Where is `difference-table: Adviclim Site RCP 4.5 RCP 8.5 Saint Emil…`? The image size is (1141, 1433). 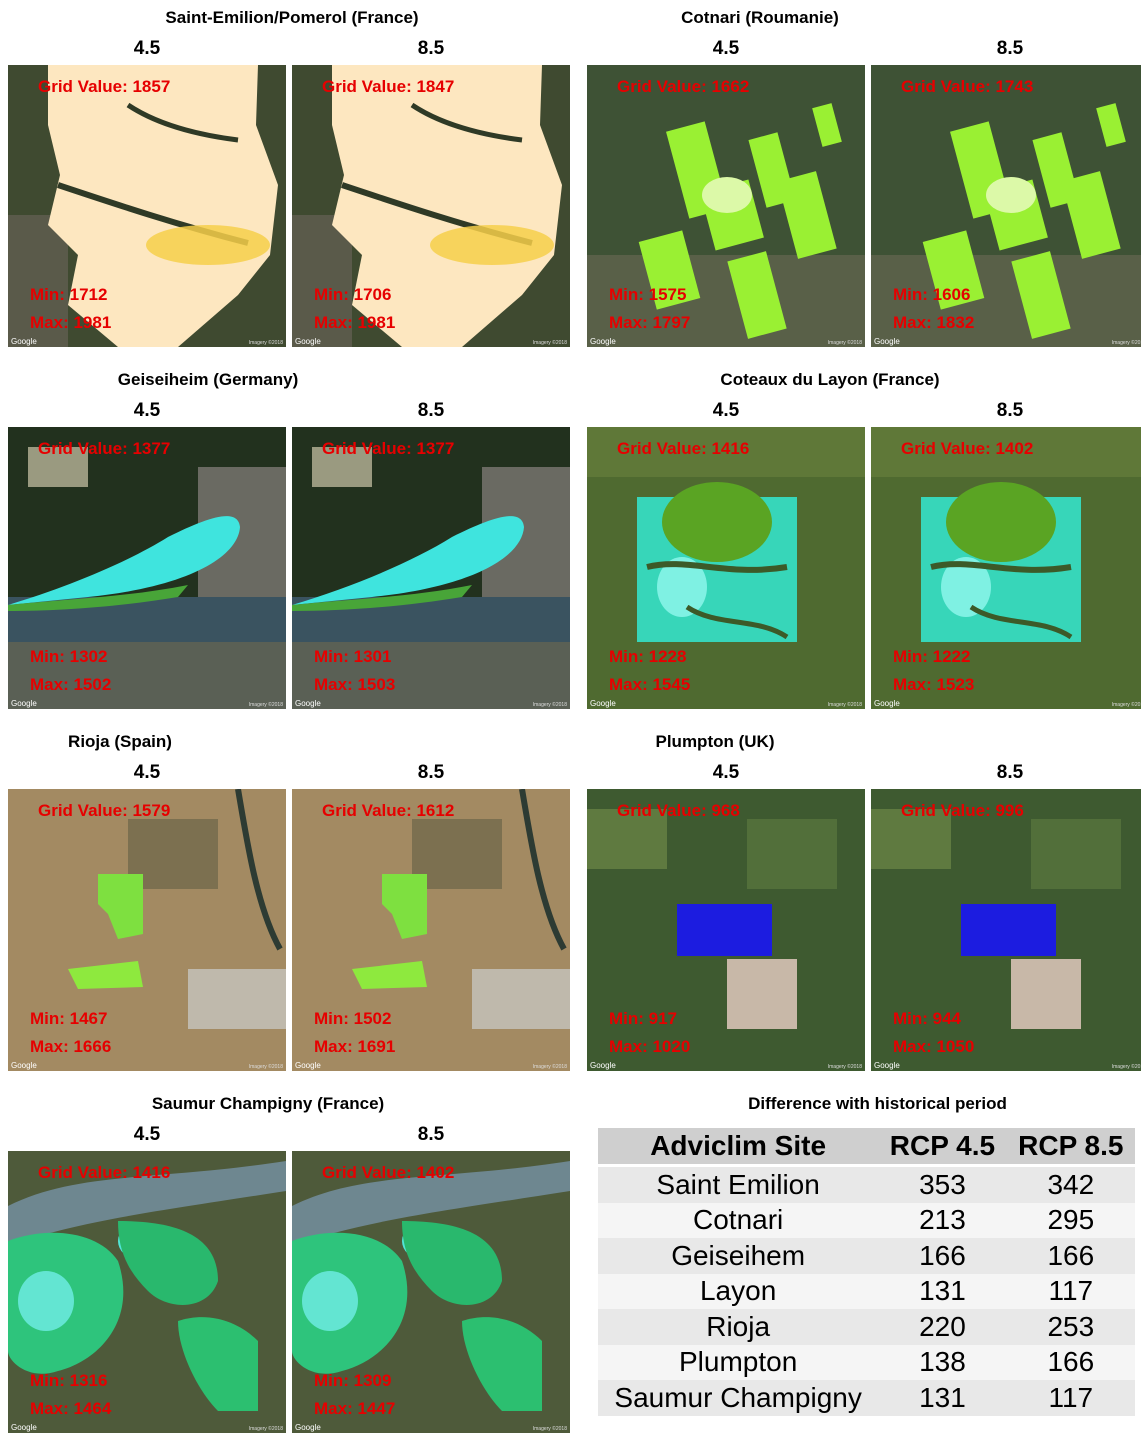 difference-table: Adviclim Site RCP 4.5 RCP 8.5 Saint Emil… is located at coordinates (866, 1272).